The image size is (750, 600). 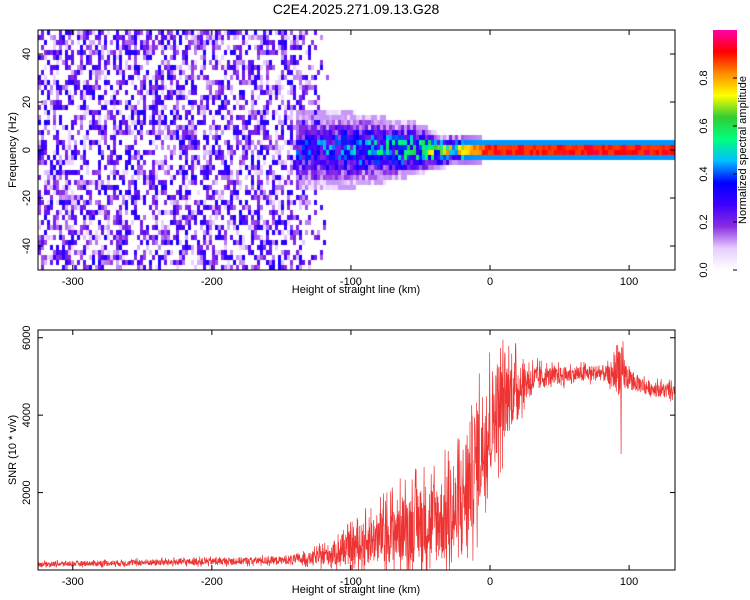 I want to click on snr-x-label: Height of straight line (km), so click(x=356, y=590).